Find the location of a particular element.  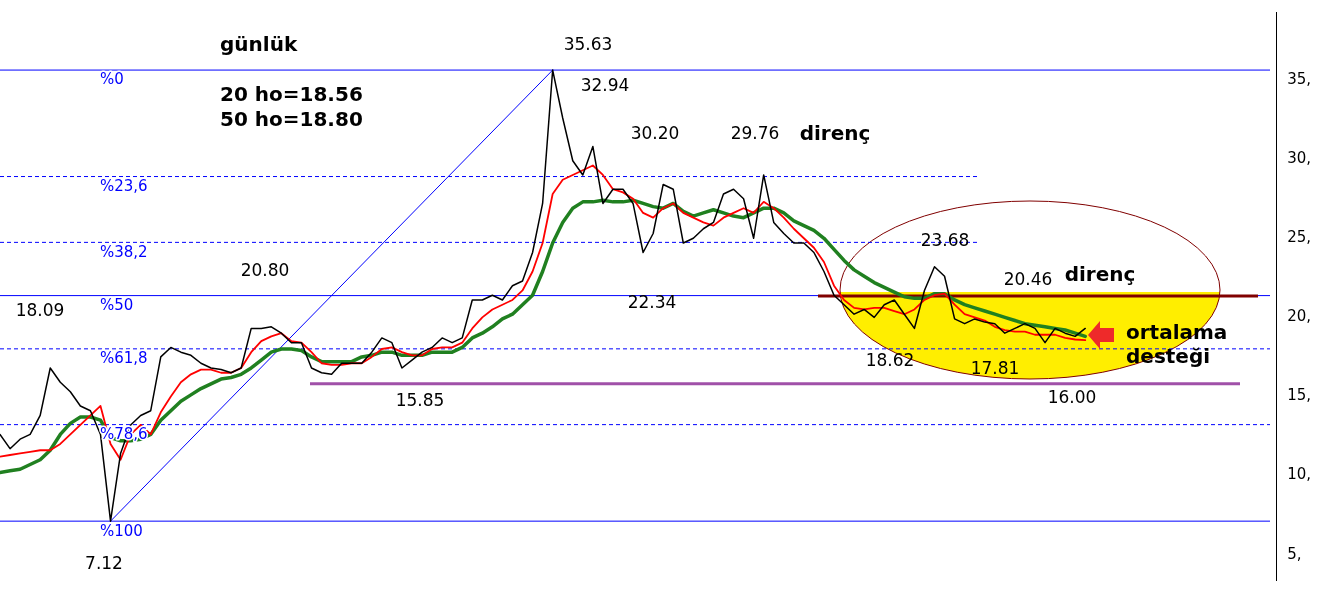

annotation: 20.80 is located at coordinates (265, 270).